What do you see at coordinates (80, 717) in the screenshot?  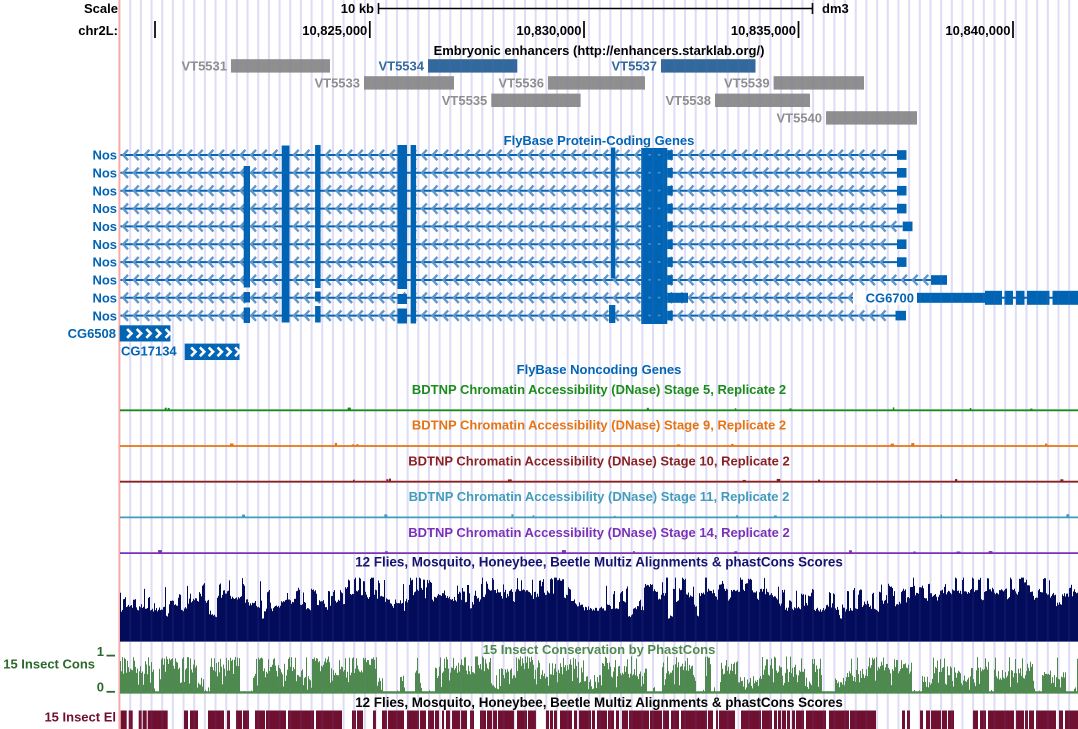 I see `svg-text: 15 Insect El` at bounding box center [80, 717].